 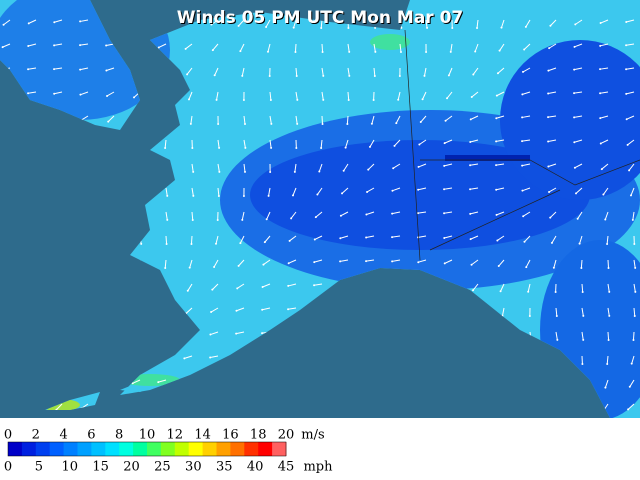 I want to click on mph-label: 40, so click(x=255, y=467).